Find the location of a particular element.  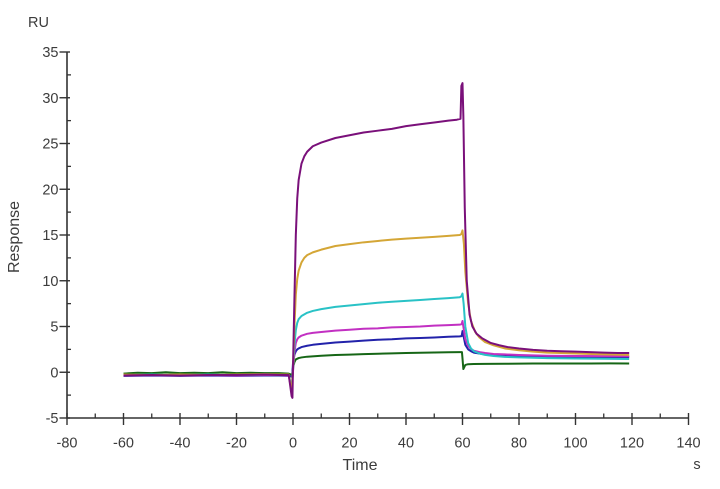

curve-series-magenta is located at coordinates (376, 356).